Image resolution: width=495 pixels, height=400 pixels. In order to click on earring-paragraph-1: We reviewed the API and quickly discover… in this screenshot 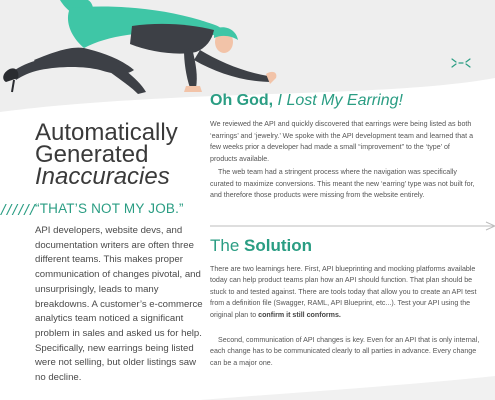, I will do `click(342, 141)`.